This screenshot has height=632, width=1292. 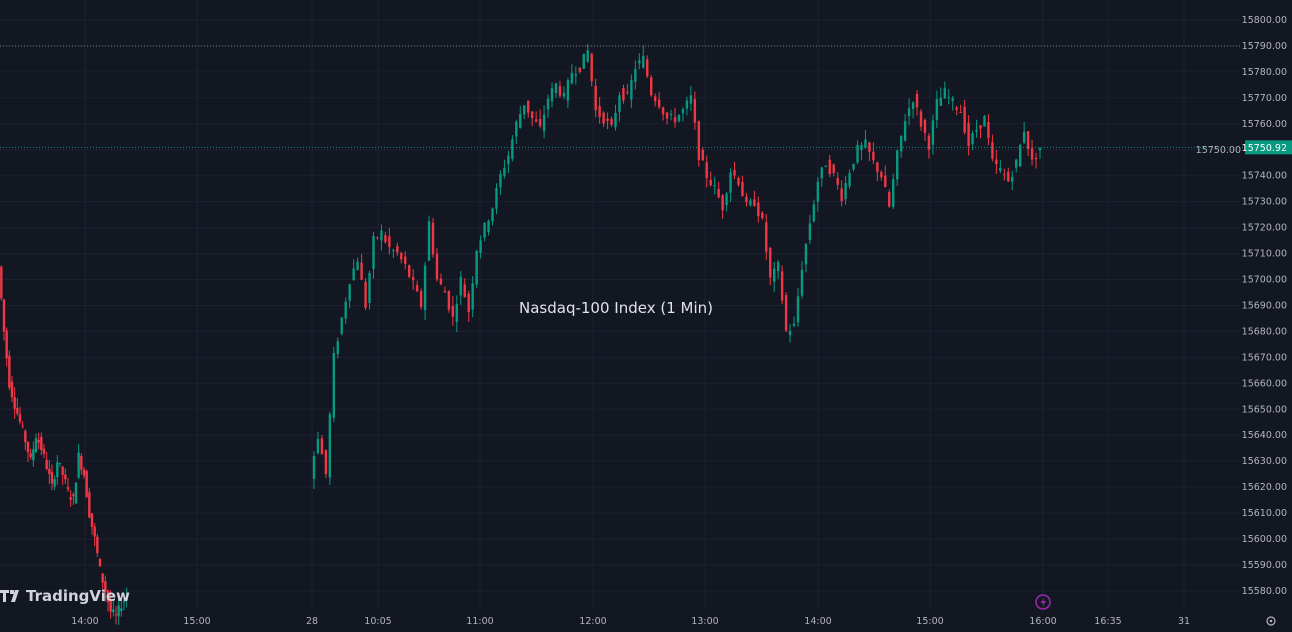 What do you see at coordinates (1264, 124) in the screenshot?
I see `y-tick-label: 15760.00` at bounding box center [1264, 124].